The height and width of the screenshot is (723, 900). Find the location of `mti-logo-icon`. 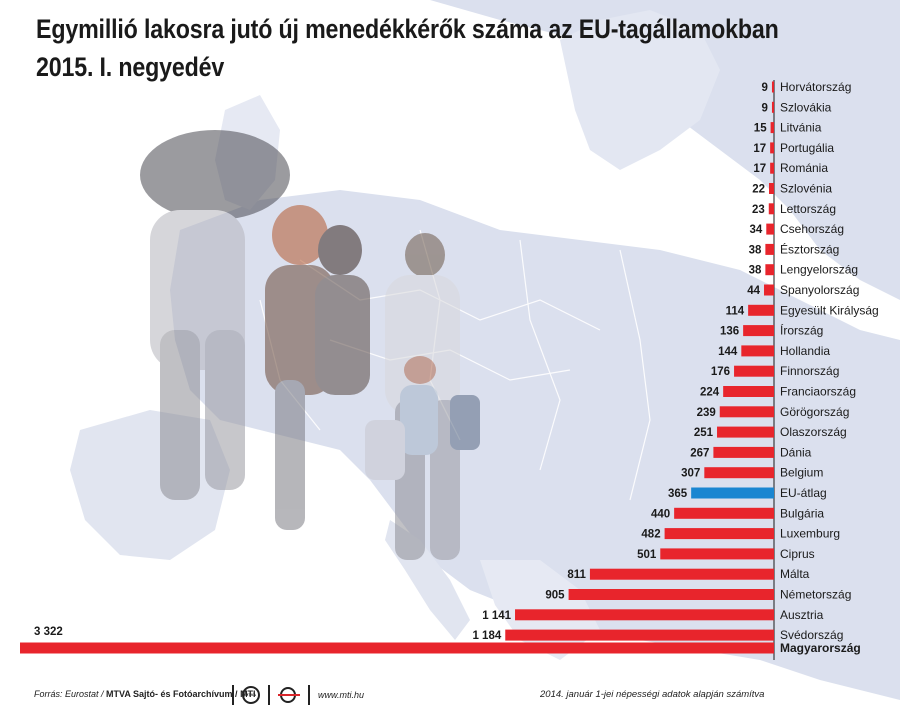

mti-logo-icon is located at coordinates (289, 695).